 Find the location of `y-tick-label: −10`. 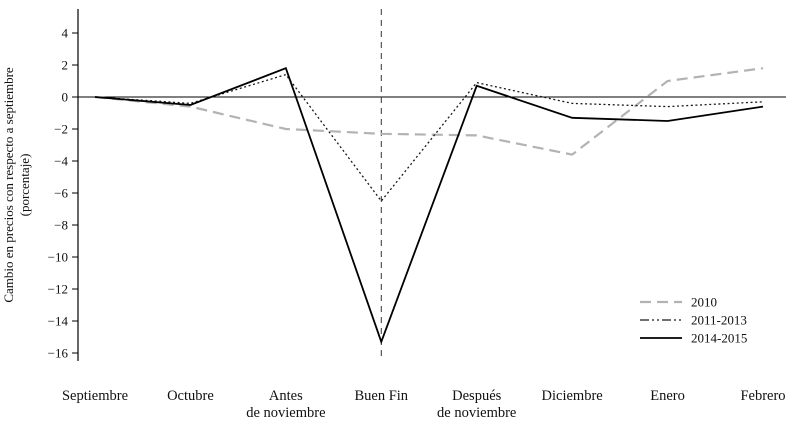

y-tick-label: −10 is located at coordinates (58, 257).